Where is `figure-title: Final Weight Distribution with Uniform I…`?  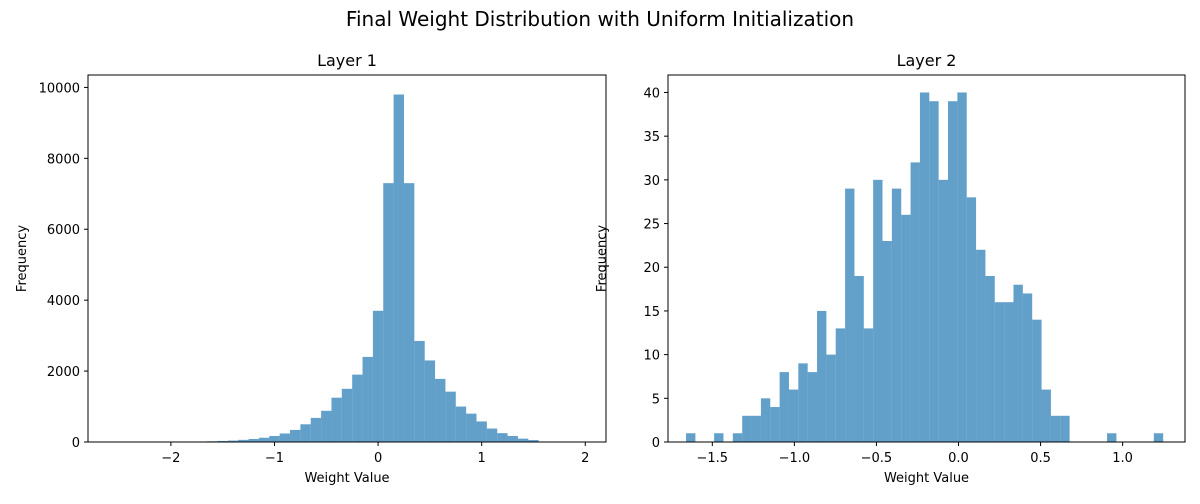 figure-title: Final Weight Distribution with Uniform I… is located at coordinates (600, 19).